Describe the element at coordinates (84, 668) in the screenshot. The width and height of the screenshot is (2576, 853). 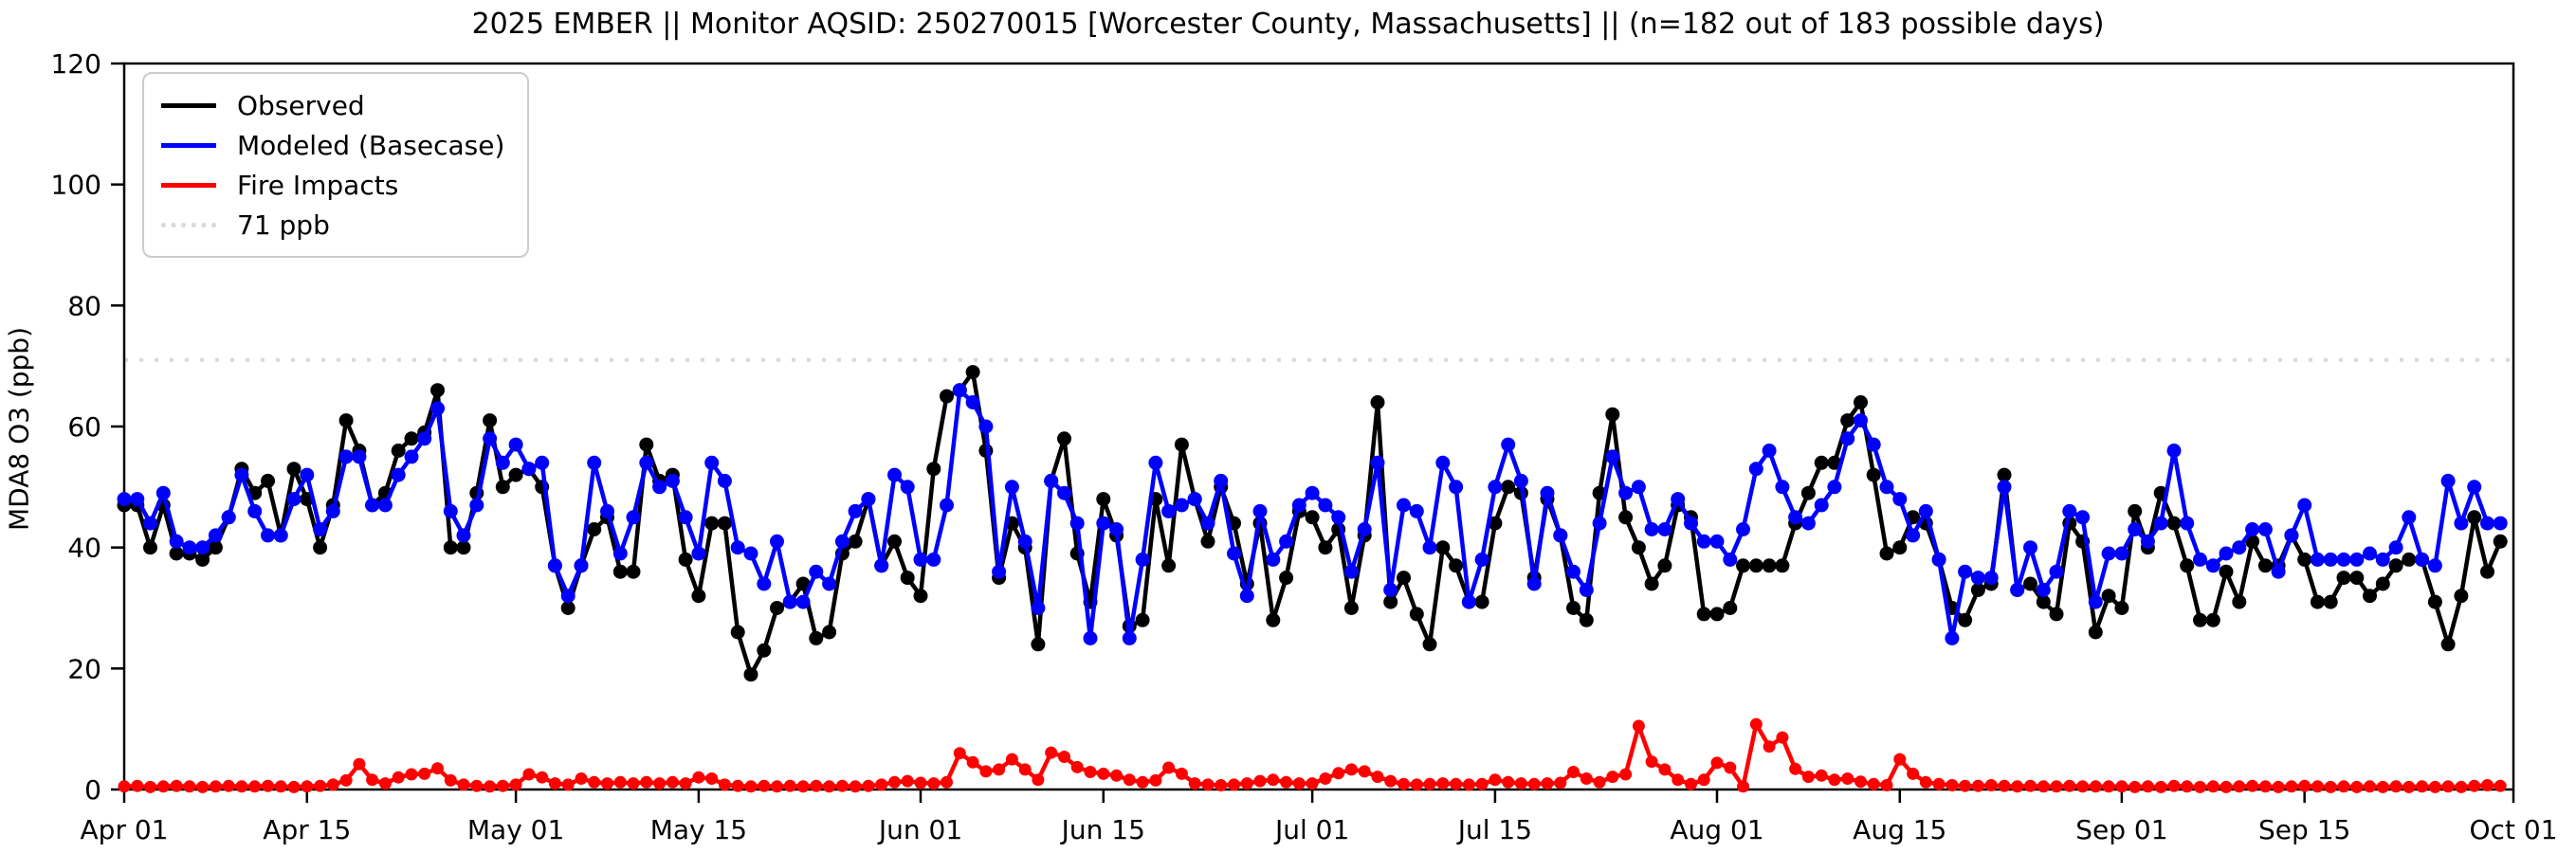
I see `y-tick-label: 20` at that location.